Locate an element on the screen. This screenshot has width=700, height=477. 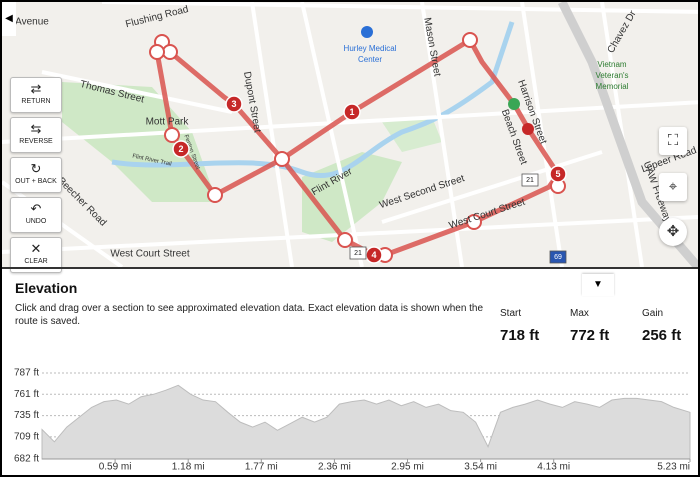
hospital-icon is located at coordinates (367, 32).